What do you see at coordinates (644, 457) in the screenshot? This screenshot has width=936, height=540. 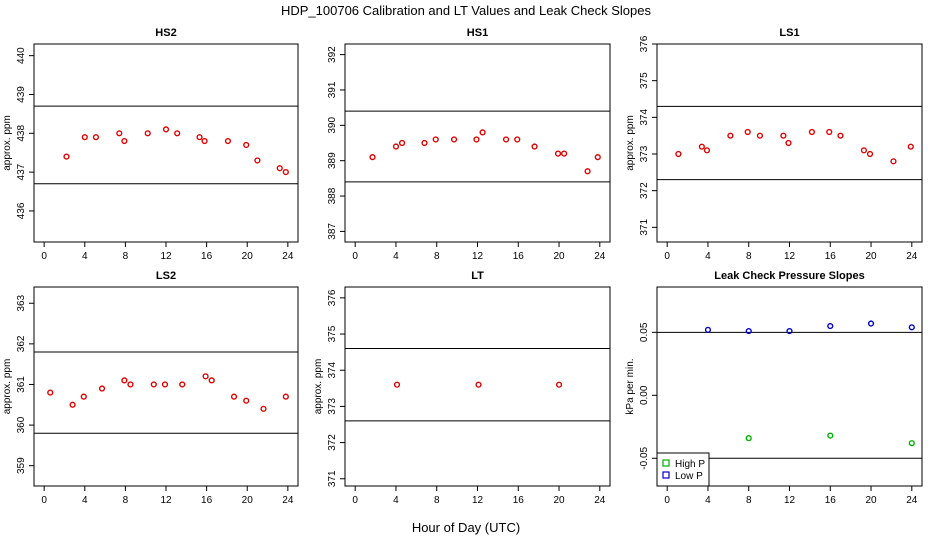 I see `y-tick-label: -0.05` at bounding box center [644, 457].